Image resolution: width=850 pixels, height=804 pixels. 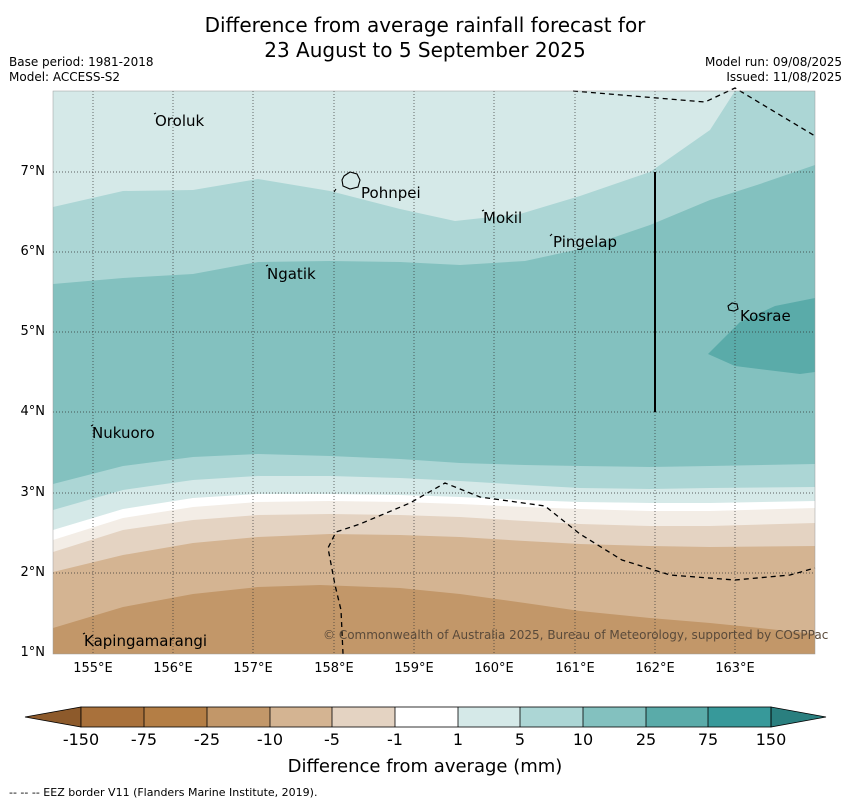 I want to click on colorbar-tick-150: 150, so click(x=771, y=739).